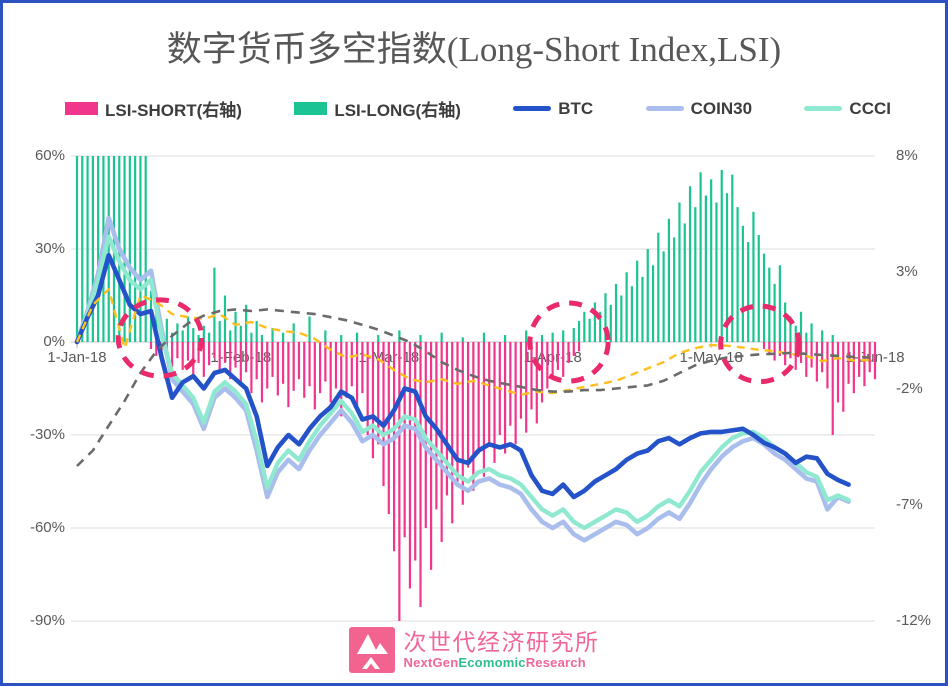 This screenshot has width=948, height=686. What do you see at coordinates (907, 272) in the screenshot?
I see `right-axis-tick: 3%` at bounding box center [907, 272].